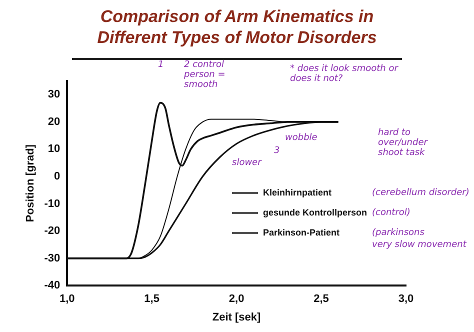  I want to click on annotation: 2 control person = smooth, so click(205, 75).